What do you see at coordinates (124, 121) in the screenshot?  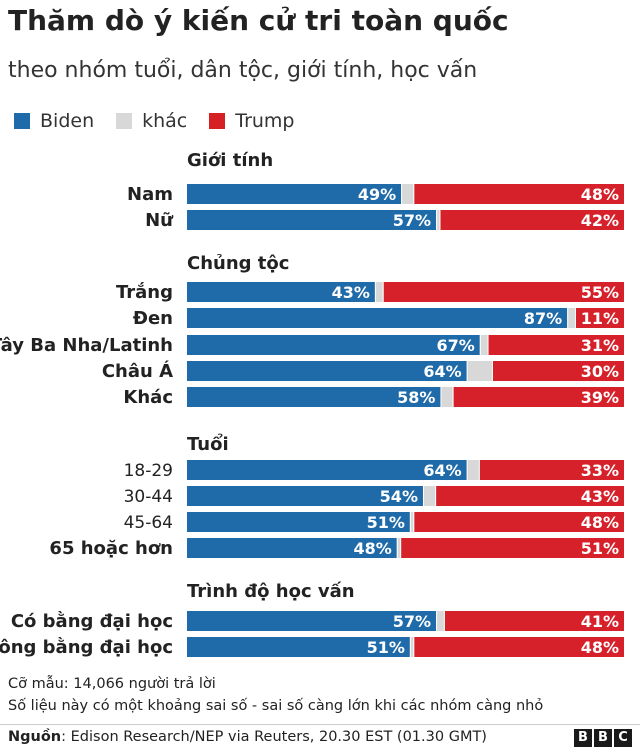 I see `legend-swatch-other` at bounding box center [124, 121].